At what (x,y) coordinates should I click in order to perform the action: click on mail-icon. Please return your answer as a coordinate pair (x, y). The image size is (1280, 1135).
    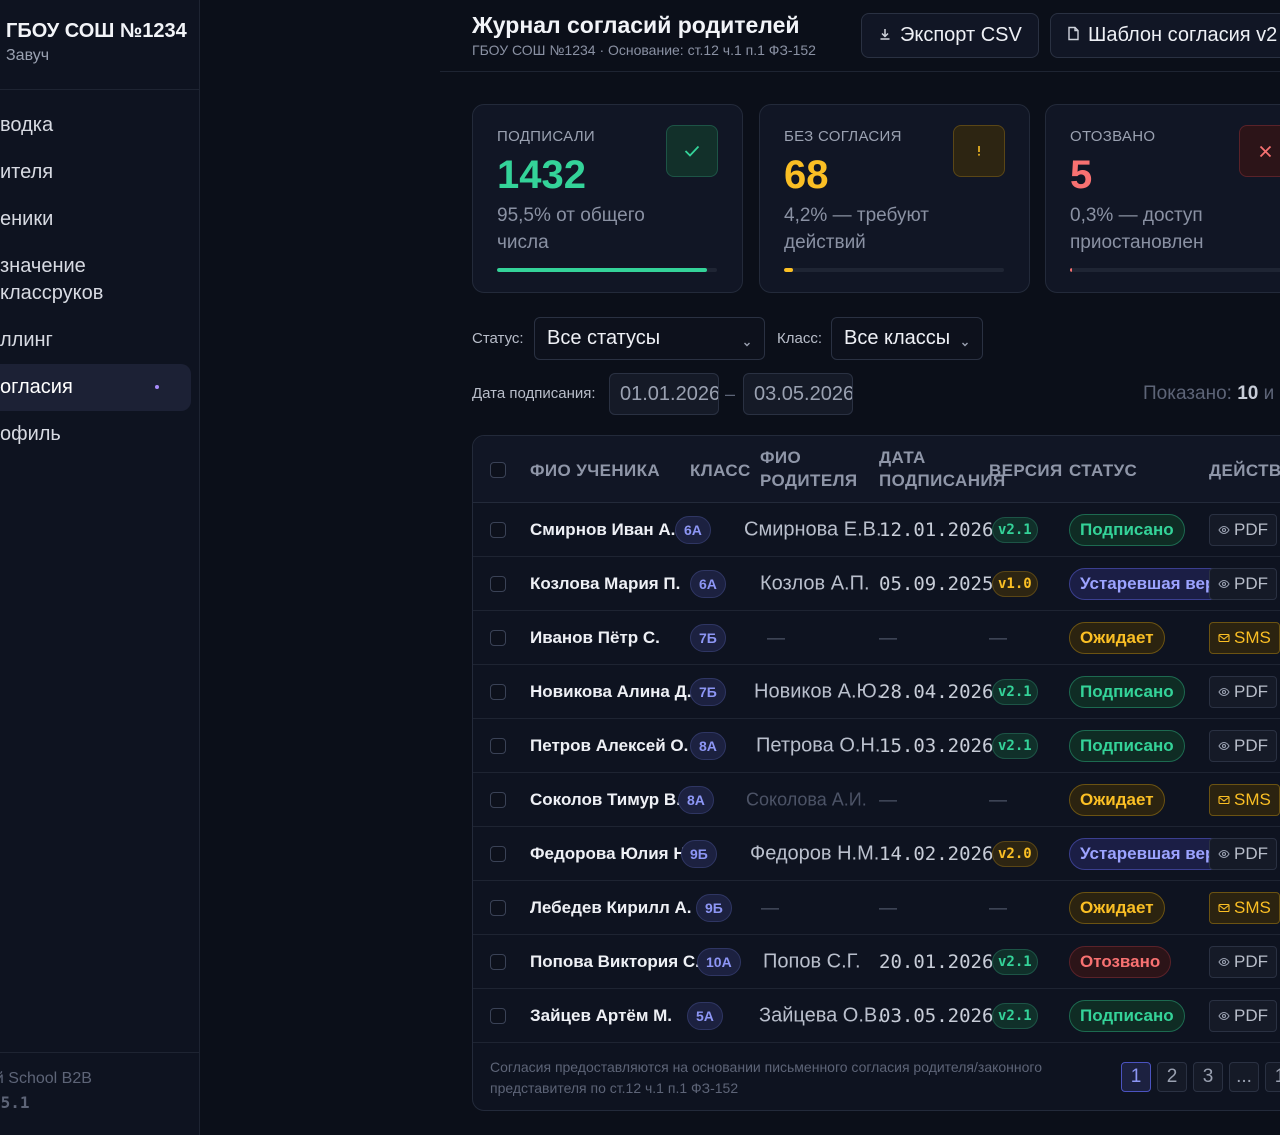
    Looking at the image, I should click on (1226, 638).